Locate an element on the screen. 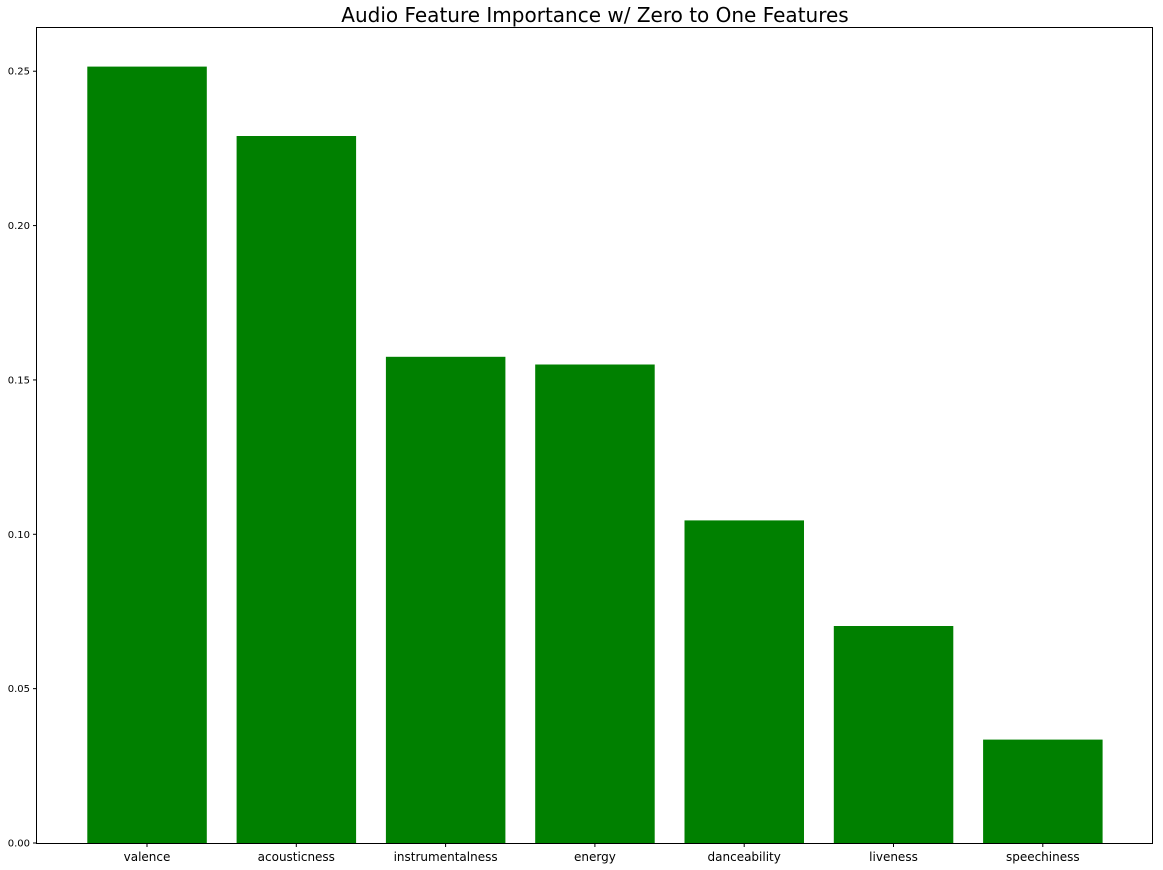 The image size is (1163, 870). x-tick-label: danceability is located at coordinates (744, 857).